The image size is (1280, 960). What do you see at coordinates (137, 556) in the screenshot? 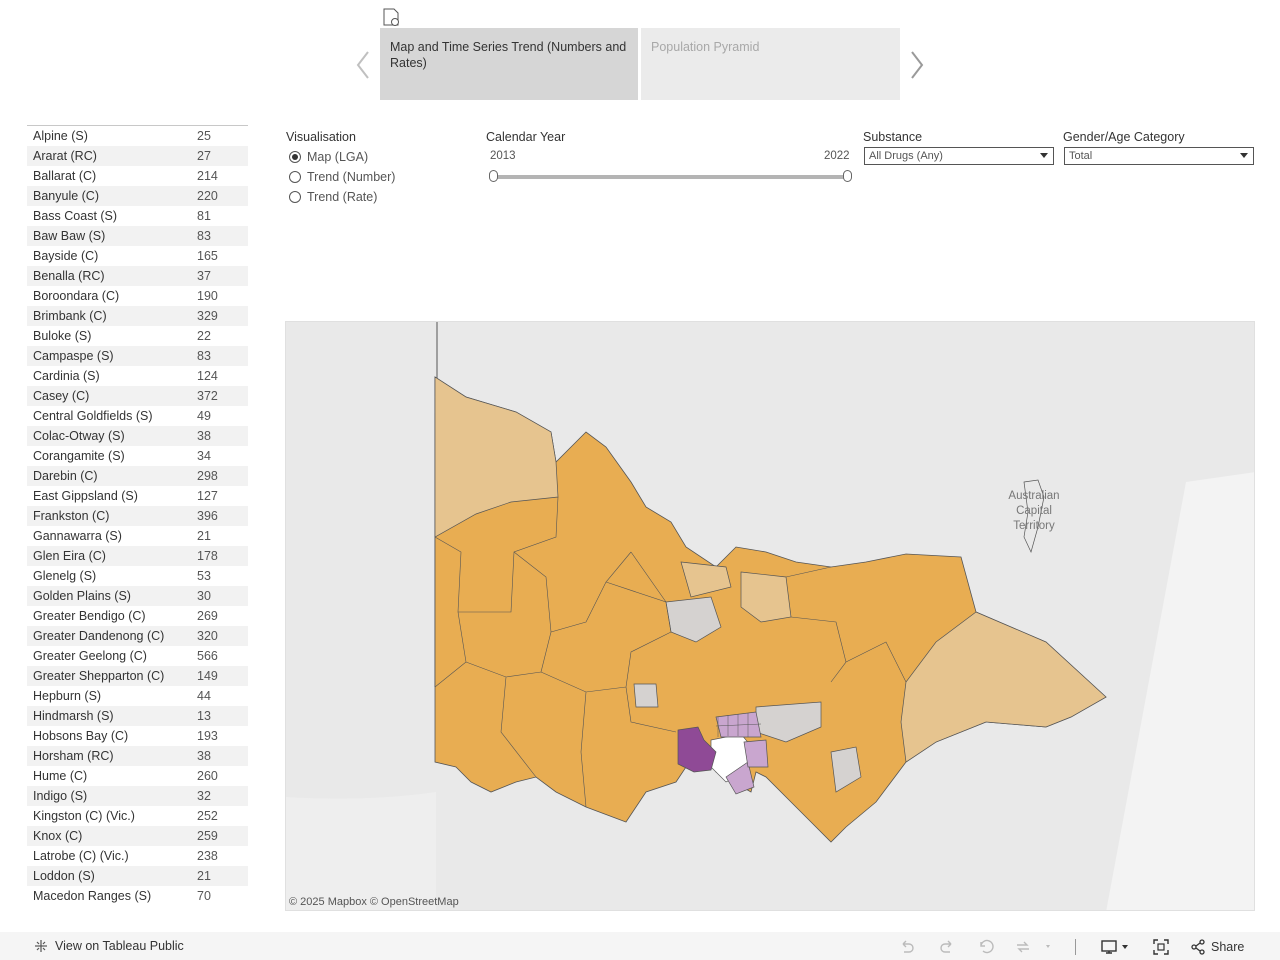
I see `table-row: Glen Eira (C) 178` at bounding box center [137, 556].